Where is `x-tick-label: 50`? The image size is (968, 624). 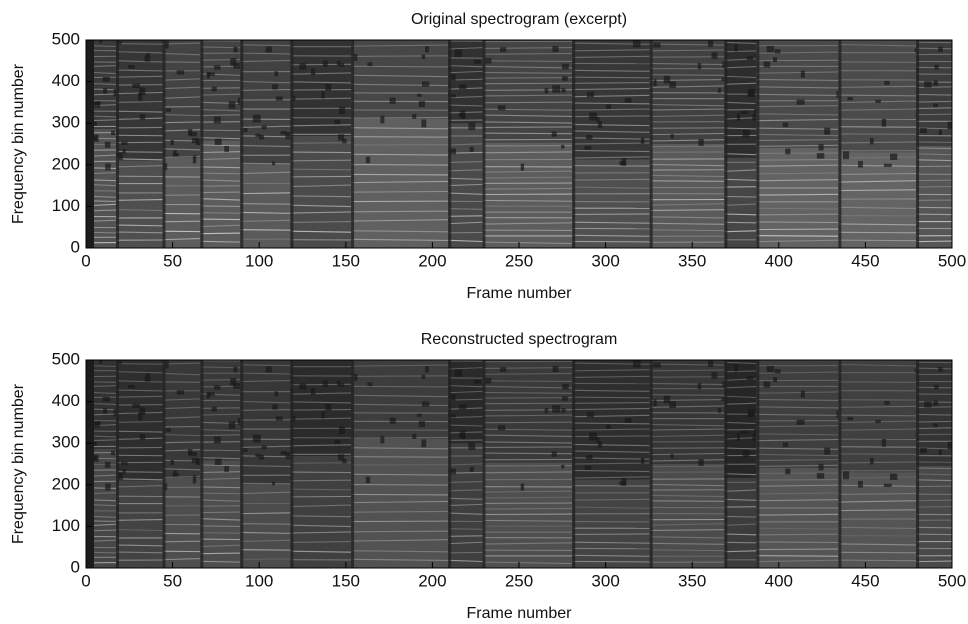 x-tick-label: 50 is located at coordinates (172, 260).